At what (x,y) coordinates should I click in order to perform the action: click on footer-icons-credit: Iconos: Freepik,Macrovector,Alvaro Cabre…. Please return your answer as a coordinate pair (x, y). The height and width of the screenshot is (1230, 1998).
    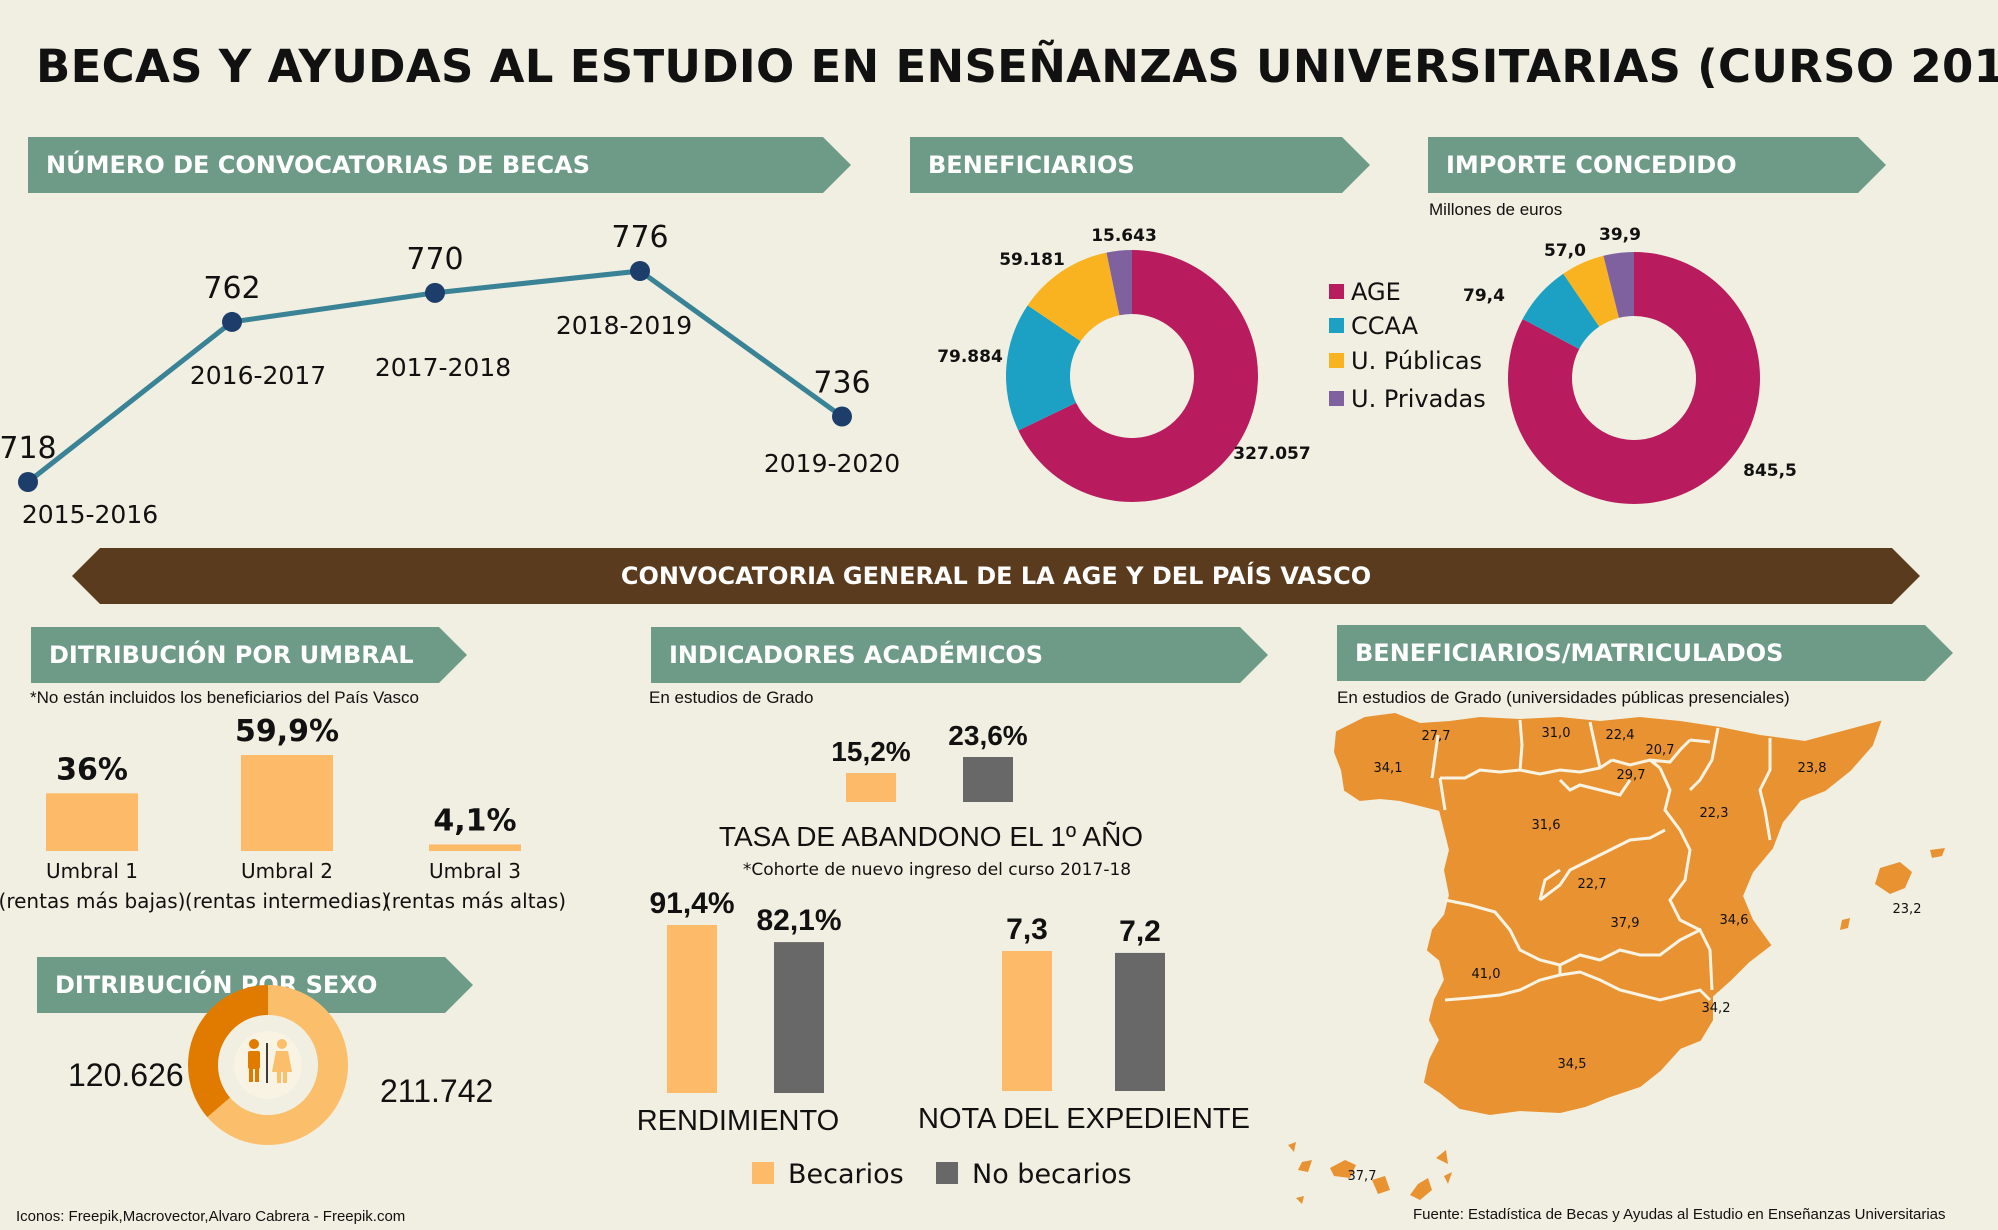
    Looking at the image, I should click on (211, 1216).